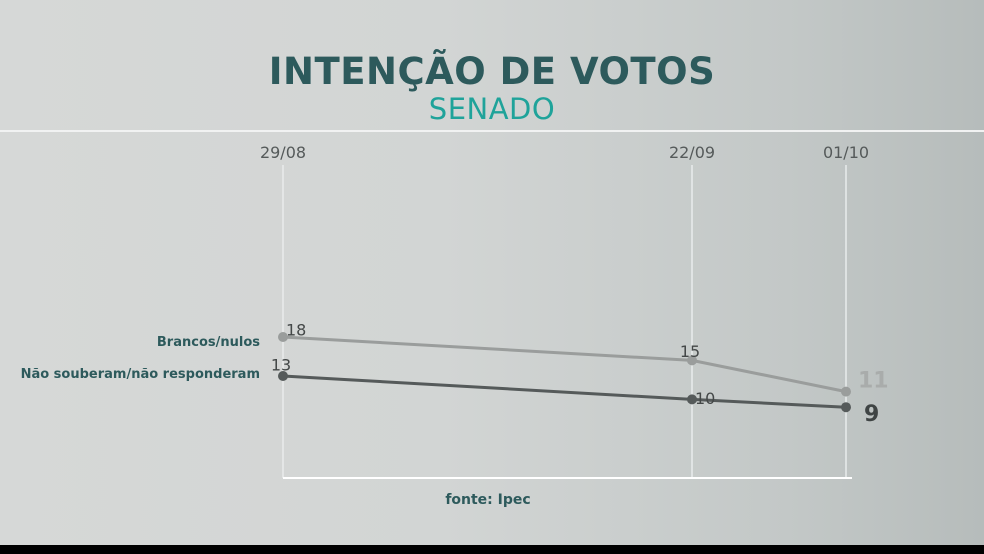  Describe the element at coordinates (846, 152) in the screenshot. I see `x-tick-label: 01/10` at that location.